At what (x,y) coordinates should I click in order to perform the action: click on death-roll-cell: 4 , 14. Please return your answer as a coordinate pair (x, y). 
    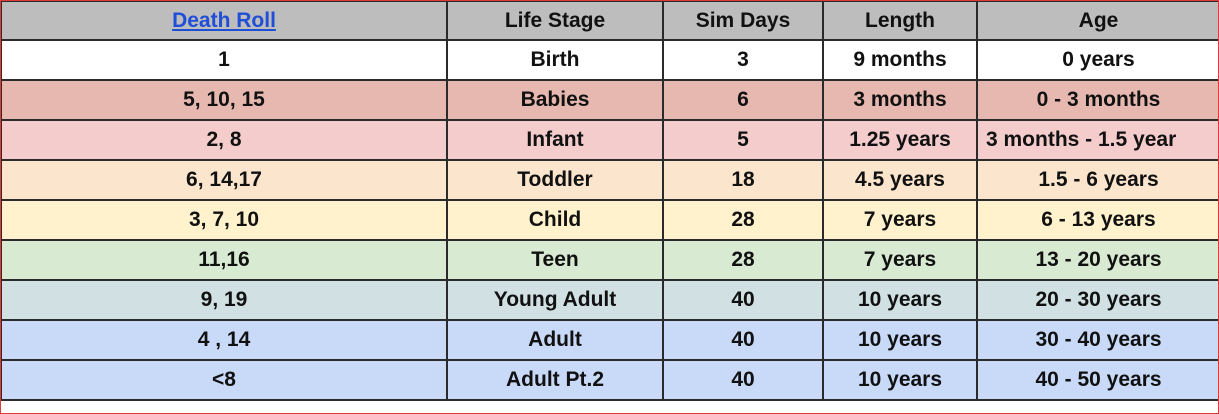
    Looking at the image, I should click on (224, 340).